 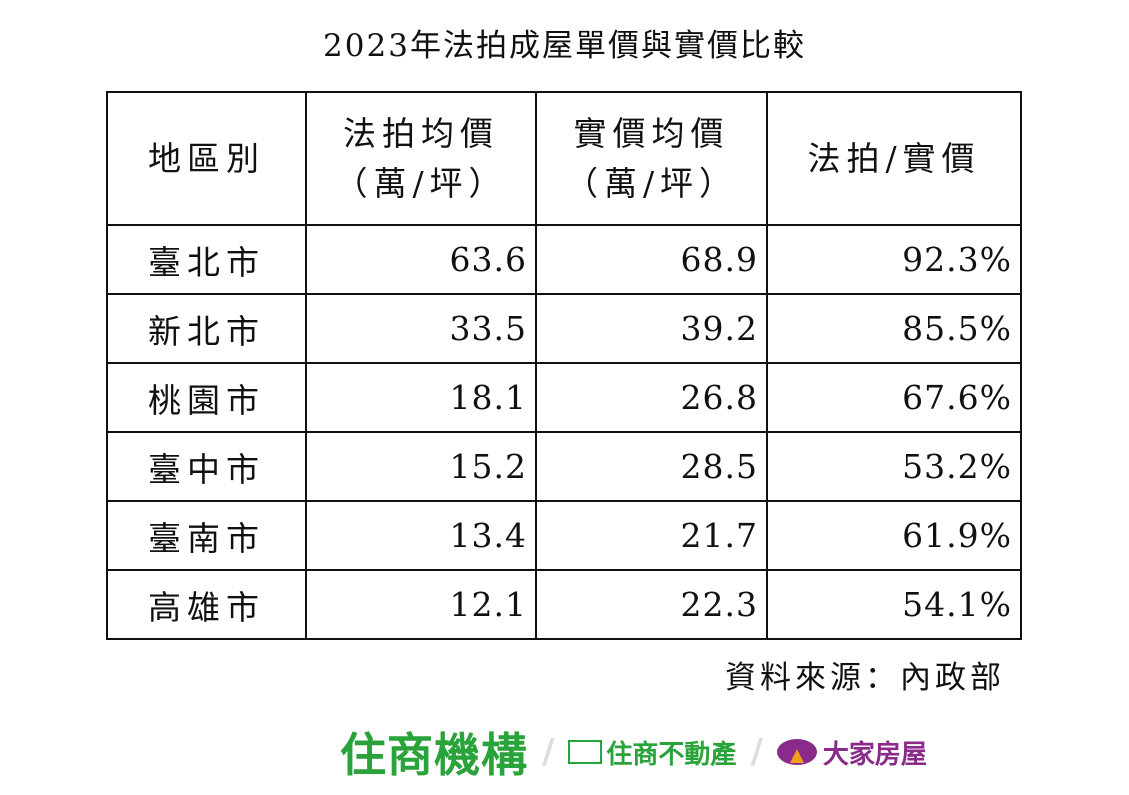 I want to click on table-row: 桃園市 18.1 26.8 67.6%, so click(x=564, y=397).